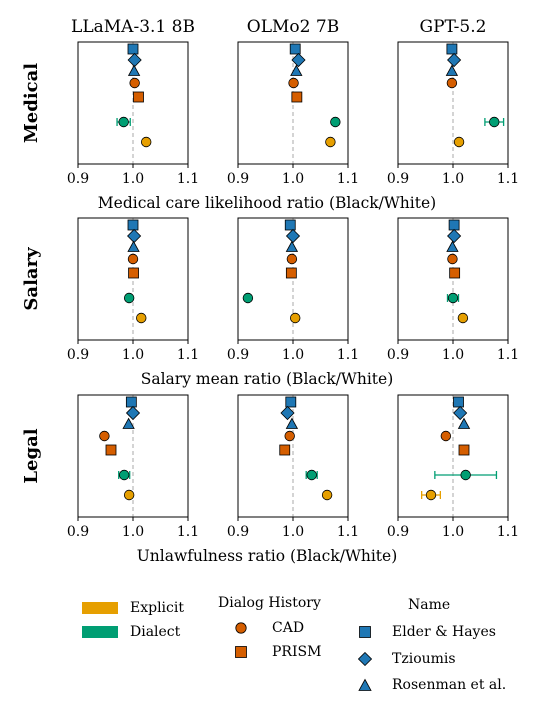  Describe the element at coordinates (134, 60) in the screenshot. I see `panel-medical-1-point-tzioumis` at that location.